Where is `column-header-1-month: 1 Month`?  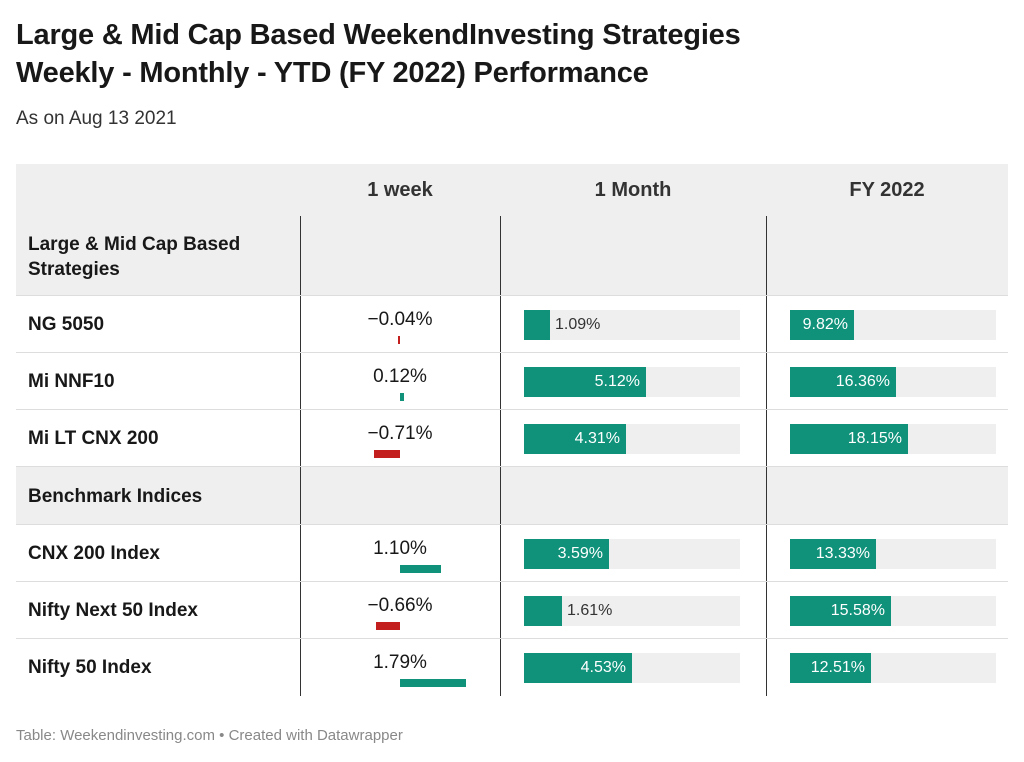 column-header-1-month: 1 Month is located at coordinates (633, 190).